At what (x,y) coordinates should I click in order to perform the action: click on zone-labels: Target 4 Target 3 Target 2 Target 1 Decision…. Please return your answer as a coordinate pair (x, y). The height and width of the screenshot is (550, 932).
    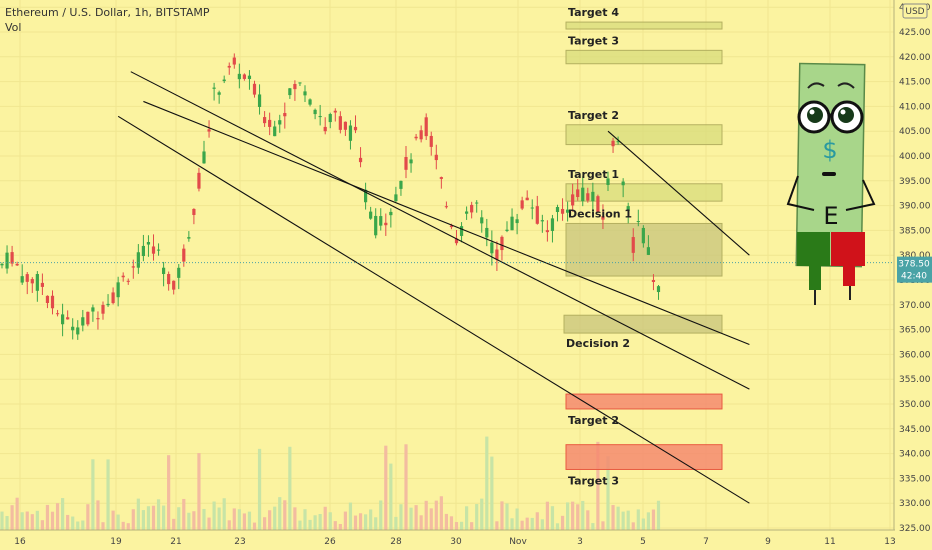
    Looking at the image, I should click on (599, 246).